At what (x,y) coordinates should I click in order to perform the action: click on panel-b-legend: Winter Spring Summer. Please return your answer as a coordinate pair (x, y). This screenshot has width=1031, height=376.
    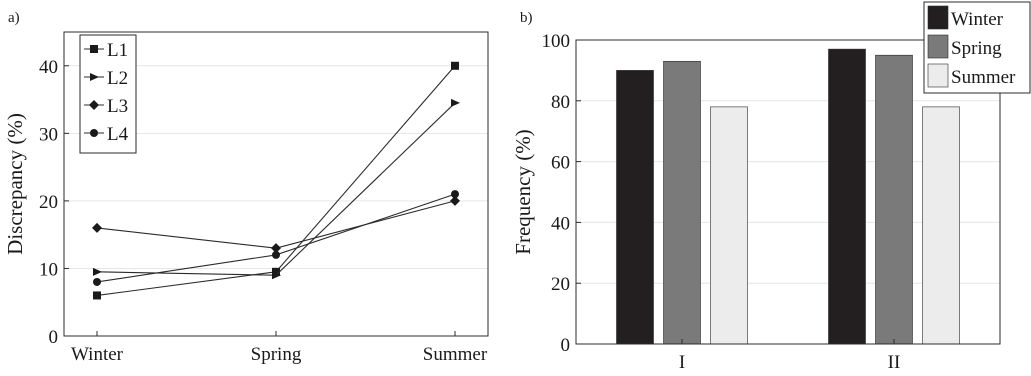
    Looking at the image, I should click on (977, 47).